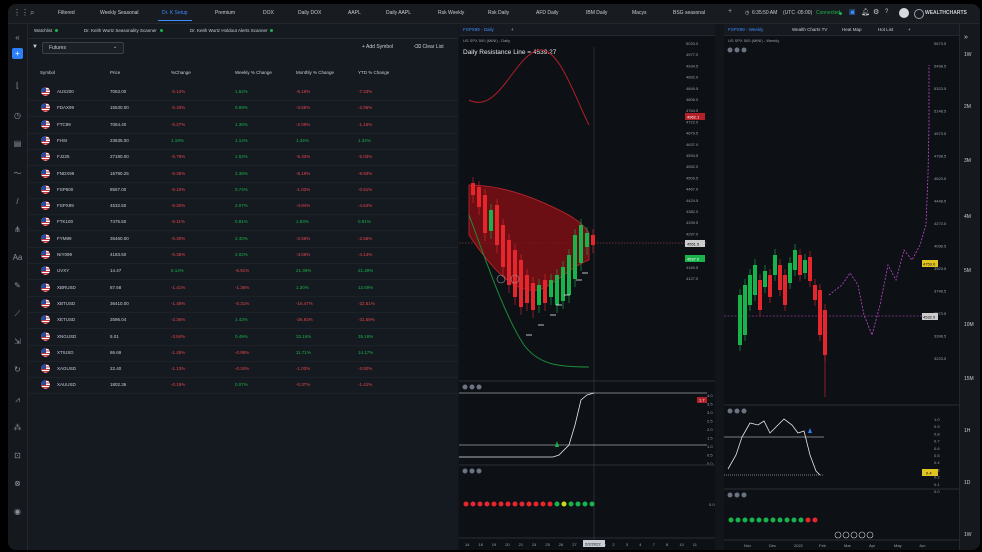  I want to click on gear-icon: ⚙, so click(876, 12).